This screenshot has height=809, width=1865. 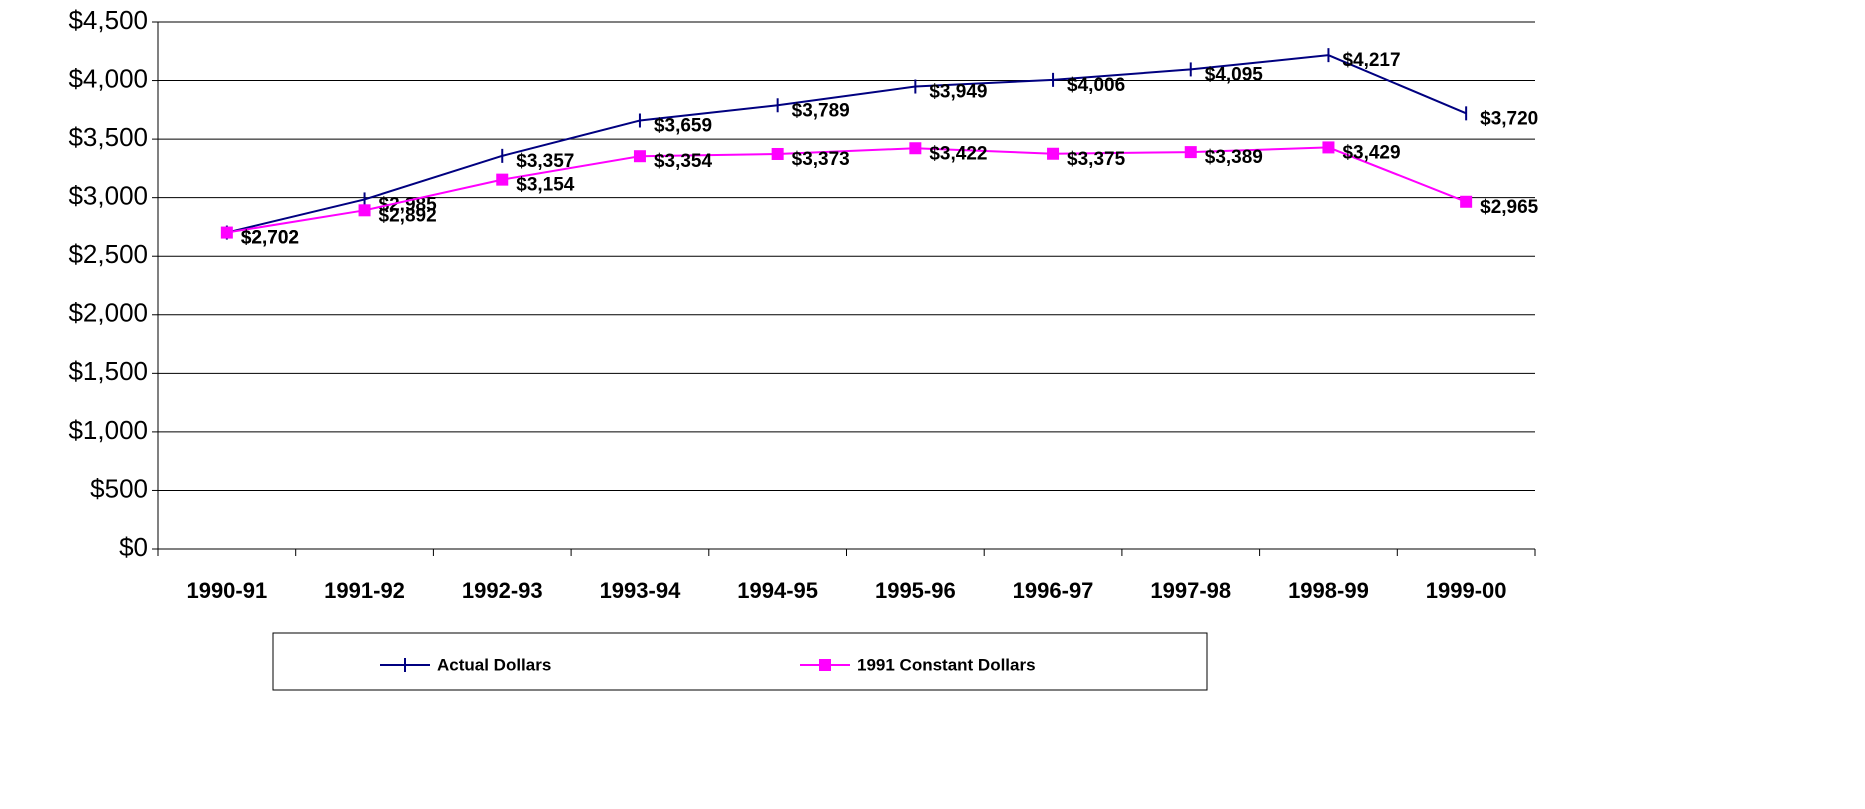 I want to click on data-label: $3,659, so click(x=683, y=126).